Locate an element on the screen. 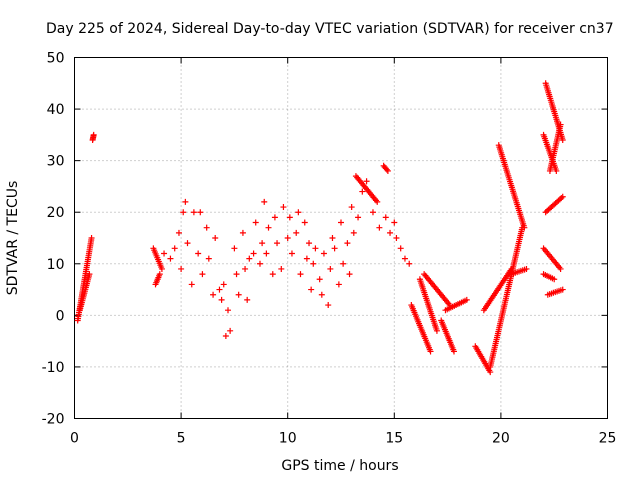 This screenshot has width=640, height=480. x-tick-label: 10 is located at coordinates (288, 439).